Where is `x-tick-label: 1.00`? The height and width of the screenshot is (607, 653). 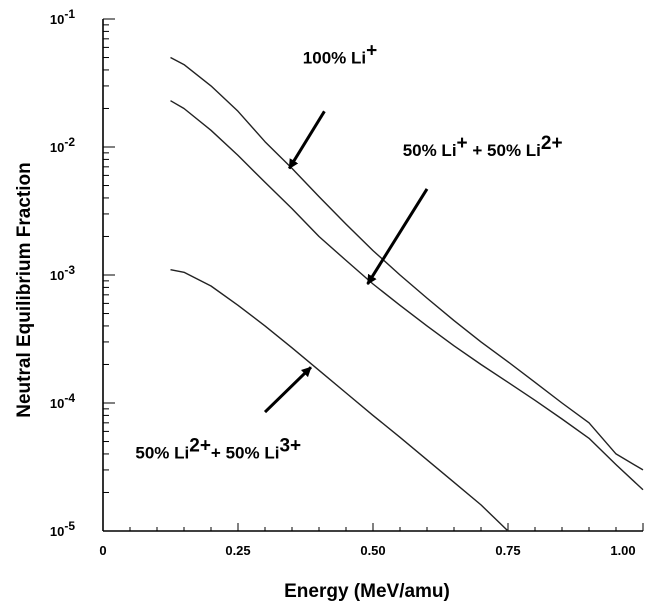 x-tick-label: 1.00 is located at coordinates (622, 550).